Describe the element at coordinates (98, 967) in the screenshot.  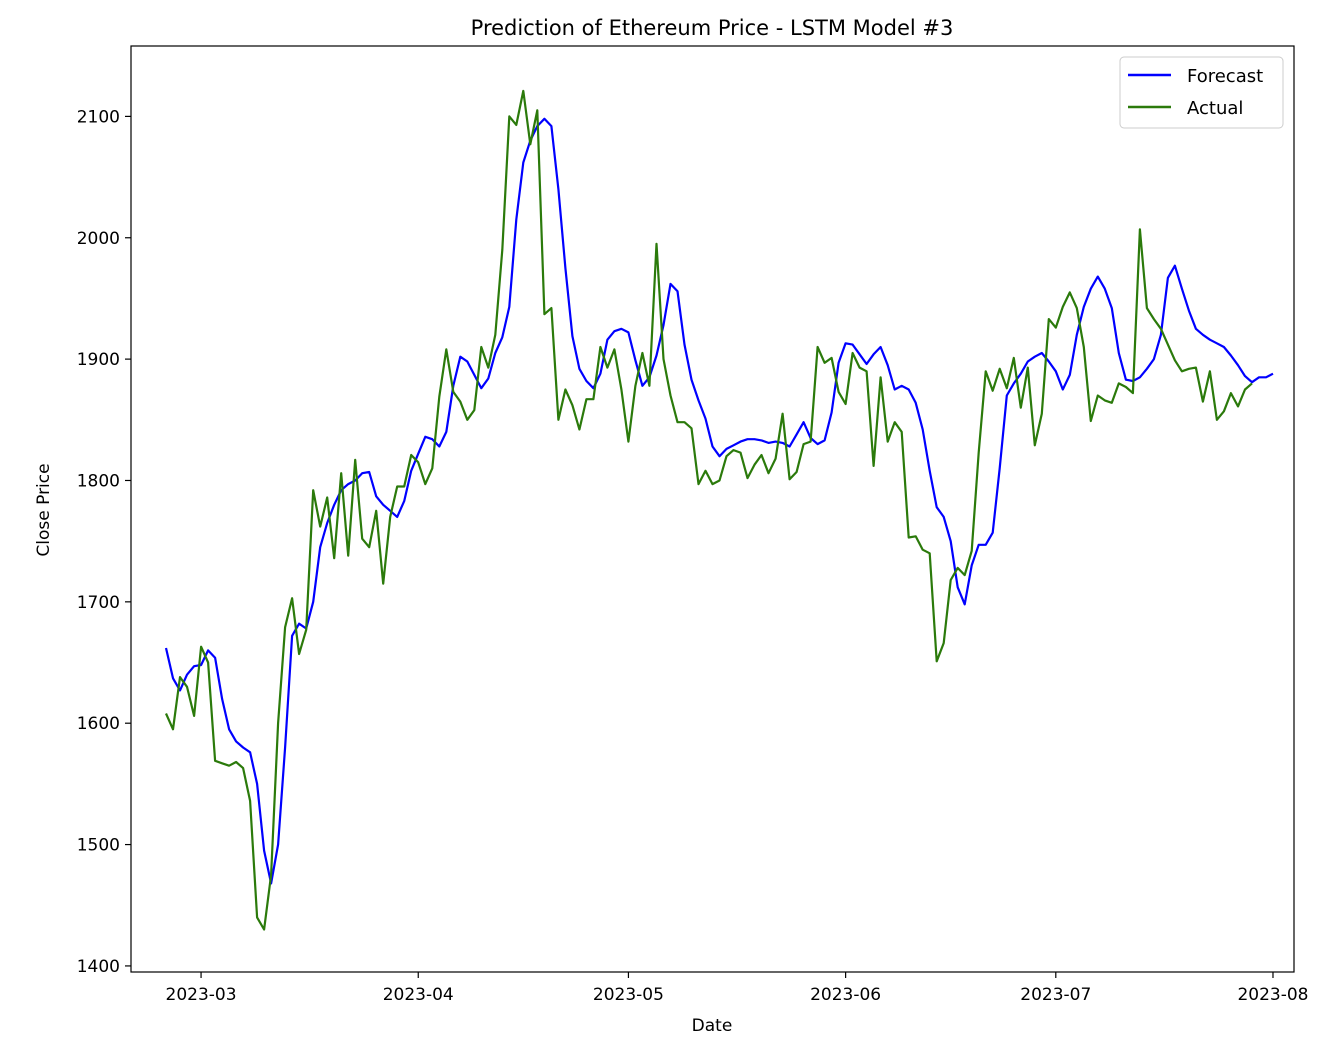
I see `y-tick-label: 1400` at that location.